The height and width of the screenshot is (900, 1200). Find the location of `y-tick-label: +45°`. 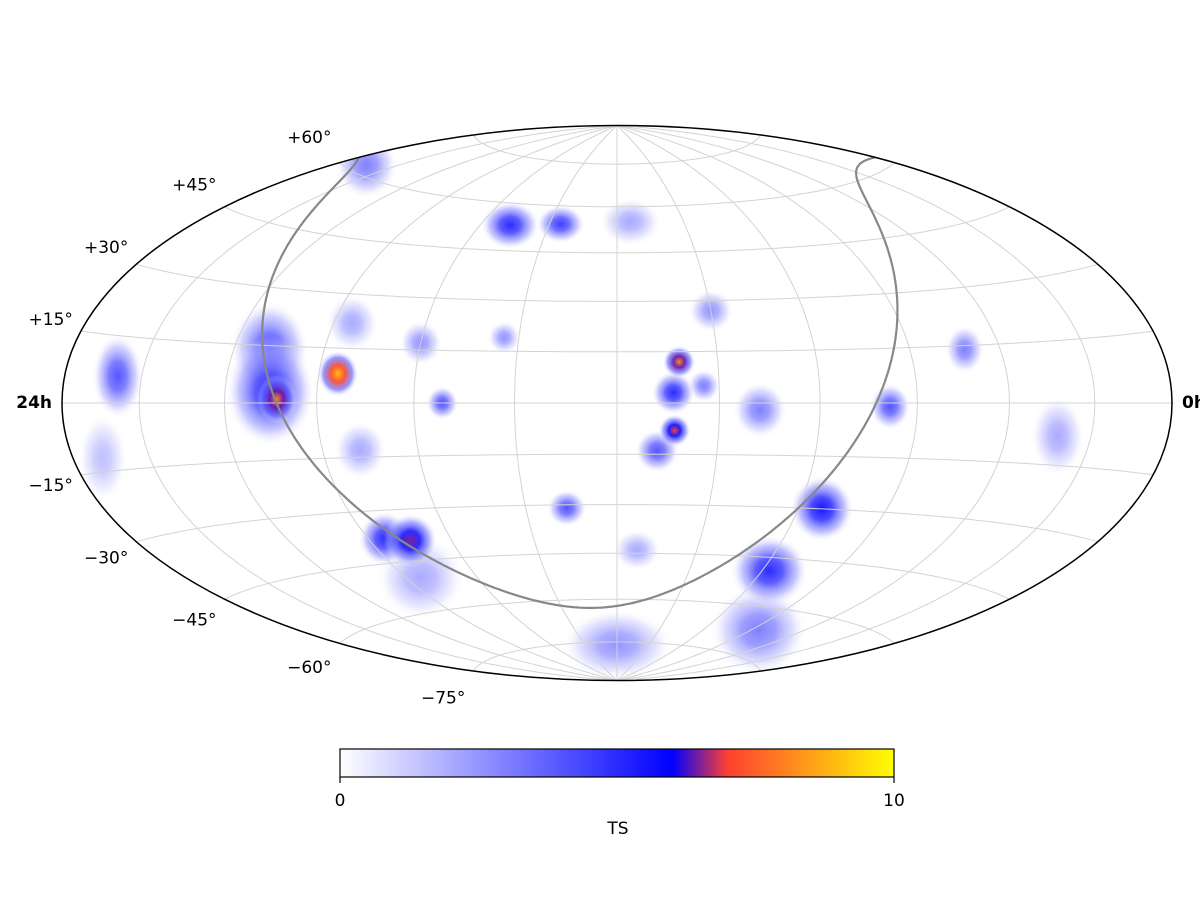

y-tick-label: +45° is located at coordinates (194, 186).